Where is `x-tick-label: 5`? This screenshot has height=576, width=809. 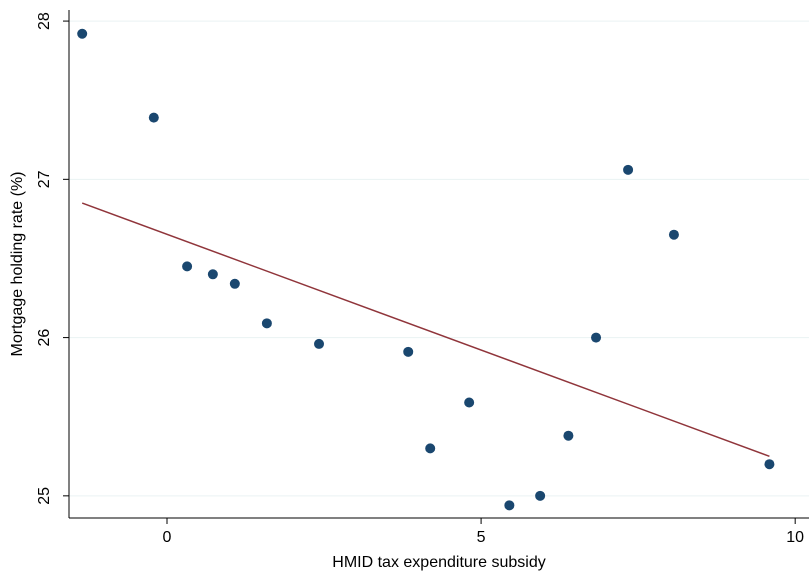
x-tick-label: 5 is located at coordinates (481, 537).